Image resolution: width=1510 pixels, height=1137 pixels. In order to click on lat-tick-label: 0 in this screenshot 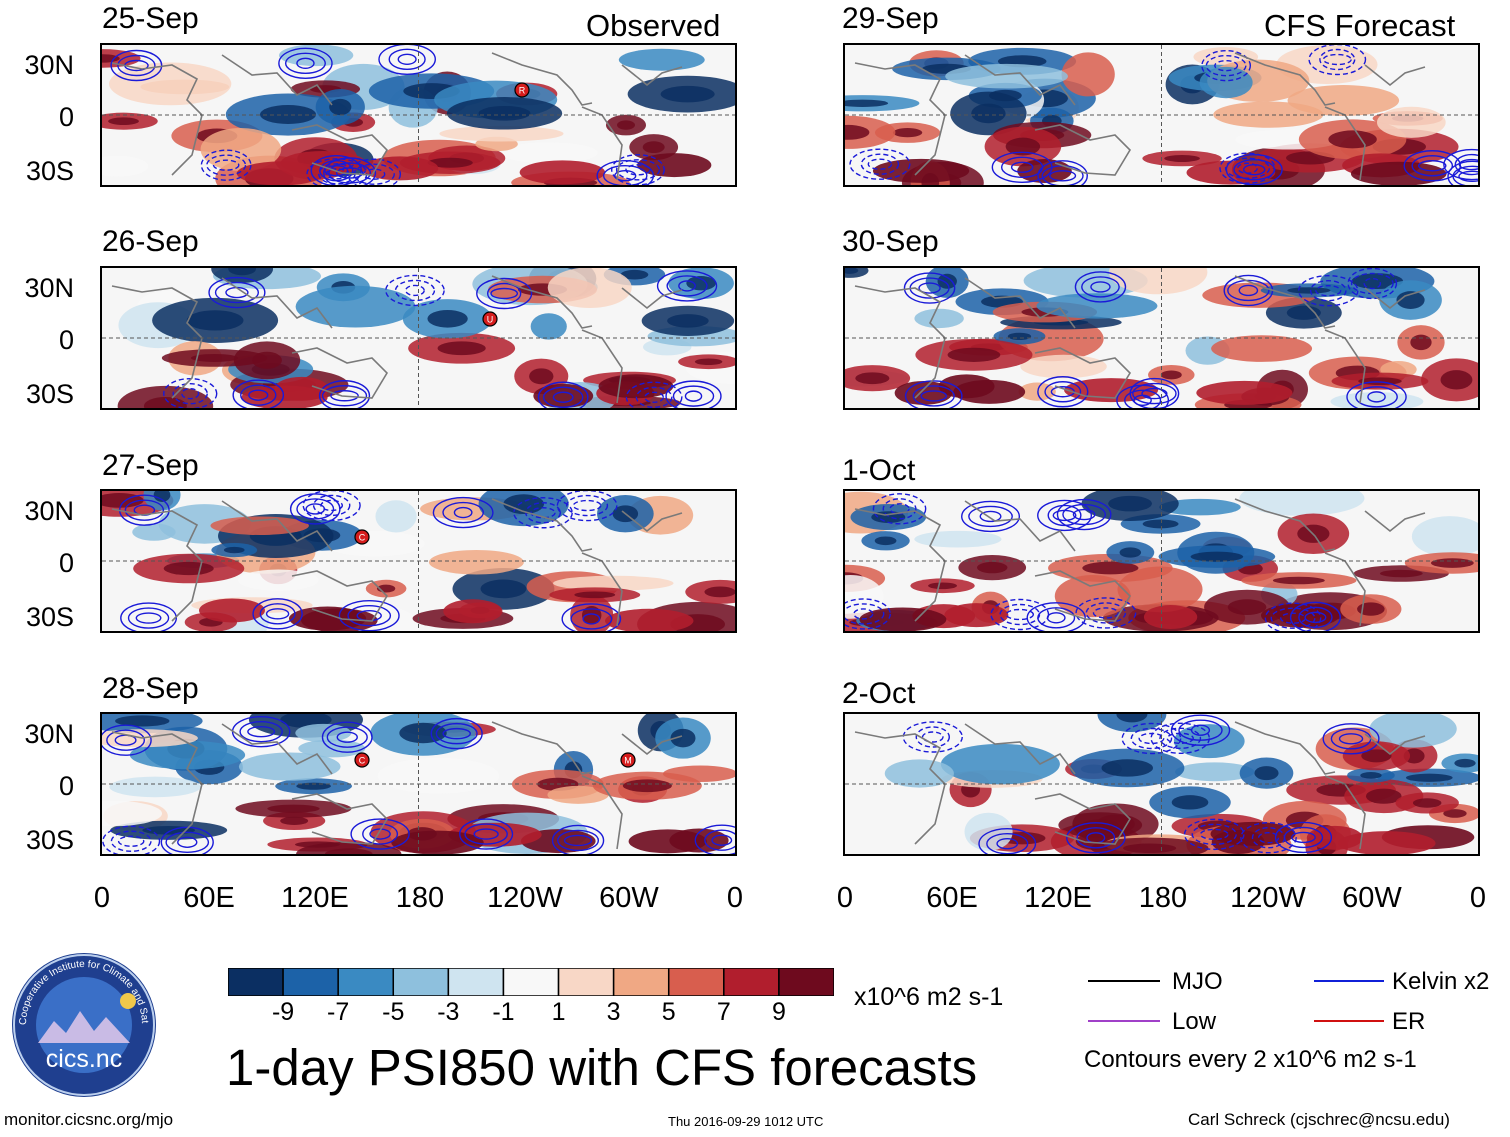, I will do `click(66, 117)`.